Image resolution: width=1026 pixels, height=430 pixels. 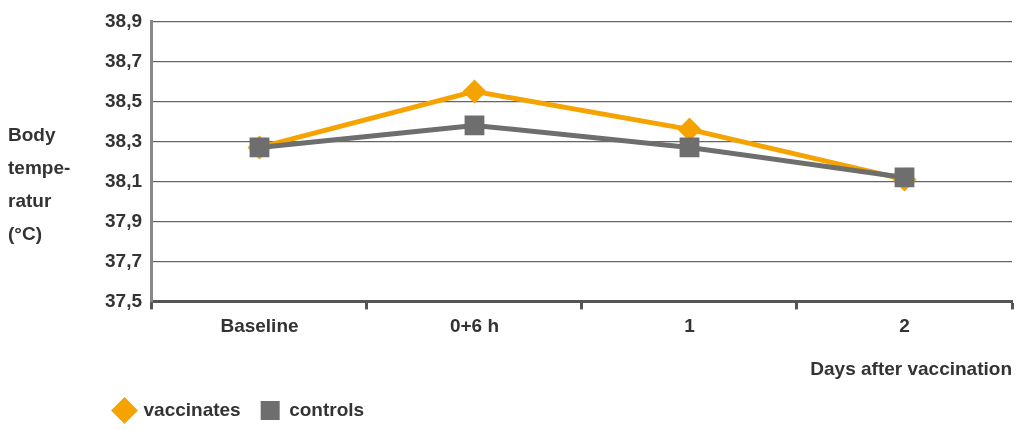 I want to click on y-tick-label: 37,9, so click(x=123, y=220).